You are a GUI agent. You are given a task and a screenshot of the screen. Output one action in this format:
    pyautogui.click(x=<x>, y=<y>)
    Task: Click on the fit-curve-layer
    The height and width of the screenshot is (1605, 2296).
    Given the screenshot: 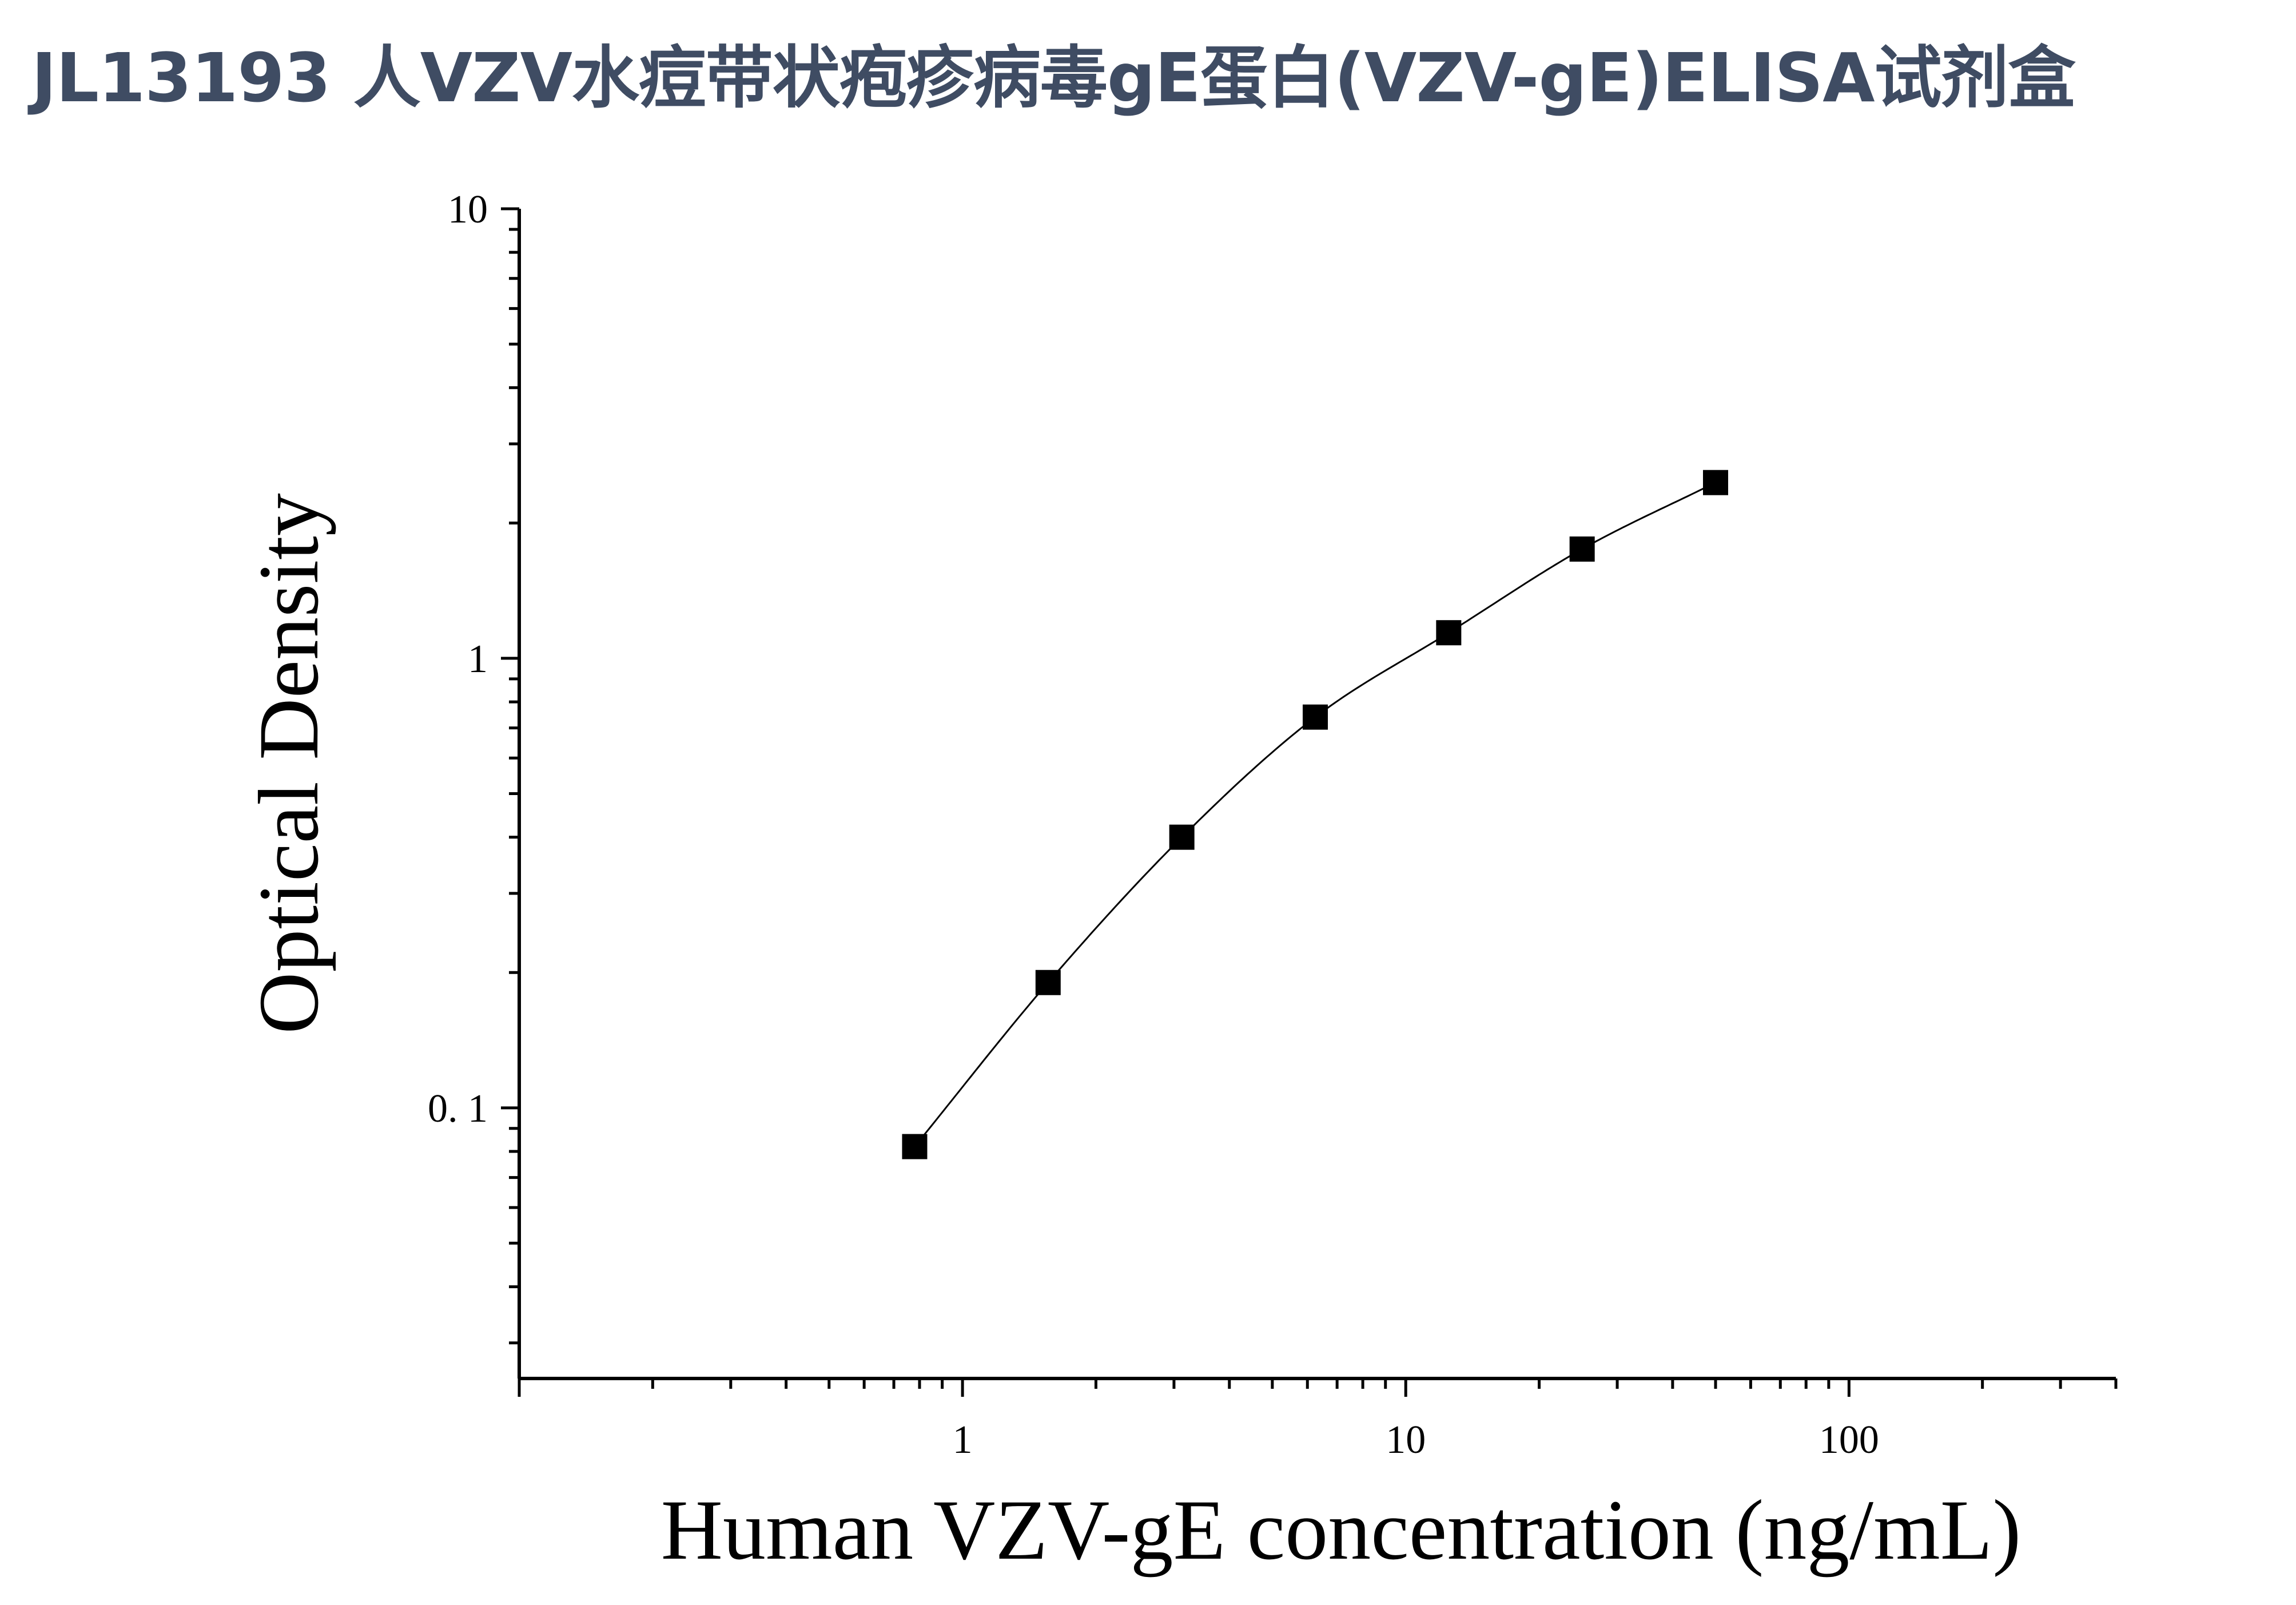 What is the action you would take?
    pyautogui.click(x=1315, y=814)
    